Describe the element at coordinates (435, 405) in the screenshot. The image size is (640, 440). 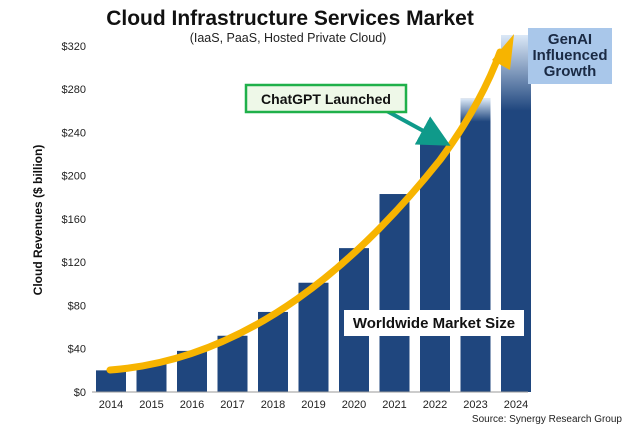
I see `x-tick-label: 2022` at that location.